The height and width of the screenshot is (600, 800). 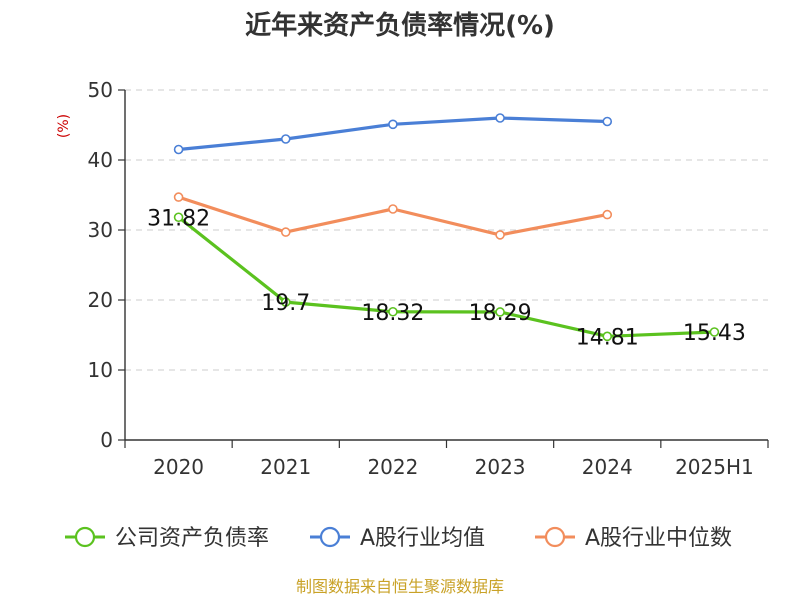 I want to click on data-label: 31.82, so click(x=178, y=218).